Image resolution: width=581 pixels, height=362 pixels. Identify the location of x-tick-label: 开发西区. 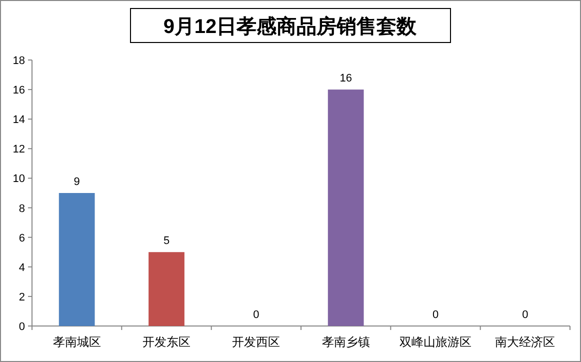
(256, 342).